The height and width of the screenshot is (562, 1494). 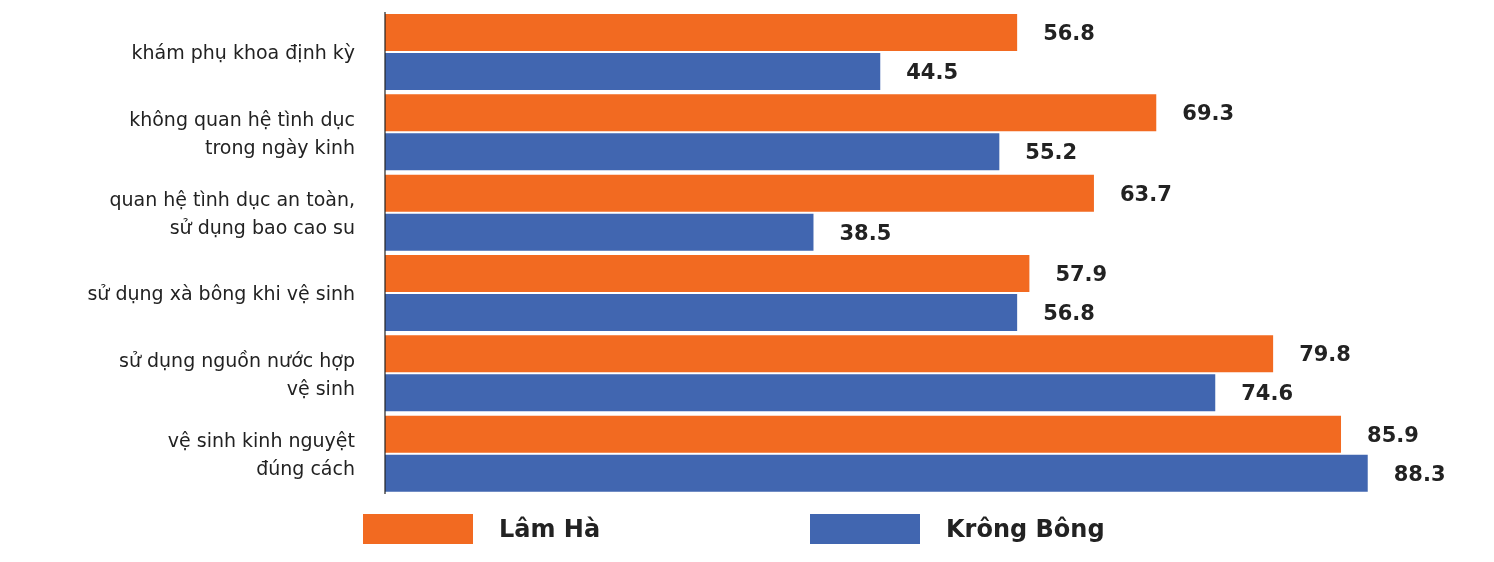 I want to click on data-label: 85.9, so click(x=1393, y=434).